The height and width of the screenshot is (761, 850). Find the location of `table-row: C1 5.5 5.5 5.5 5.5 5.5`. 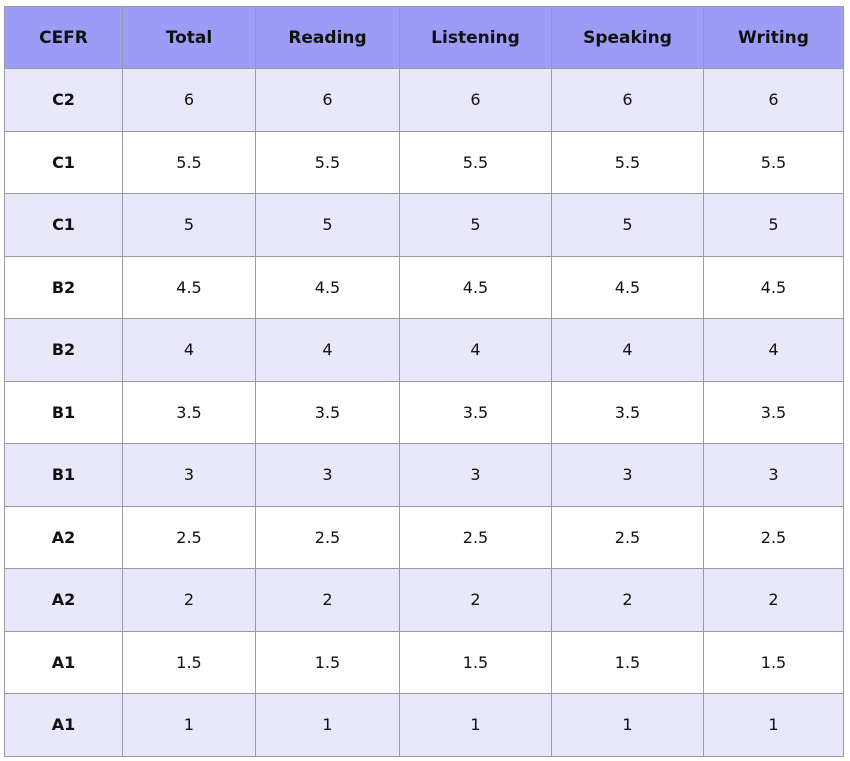

table-row: C1 5.5 5.5 5.5 5.5 5.5 is located at coordinates (424, 162).